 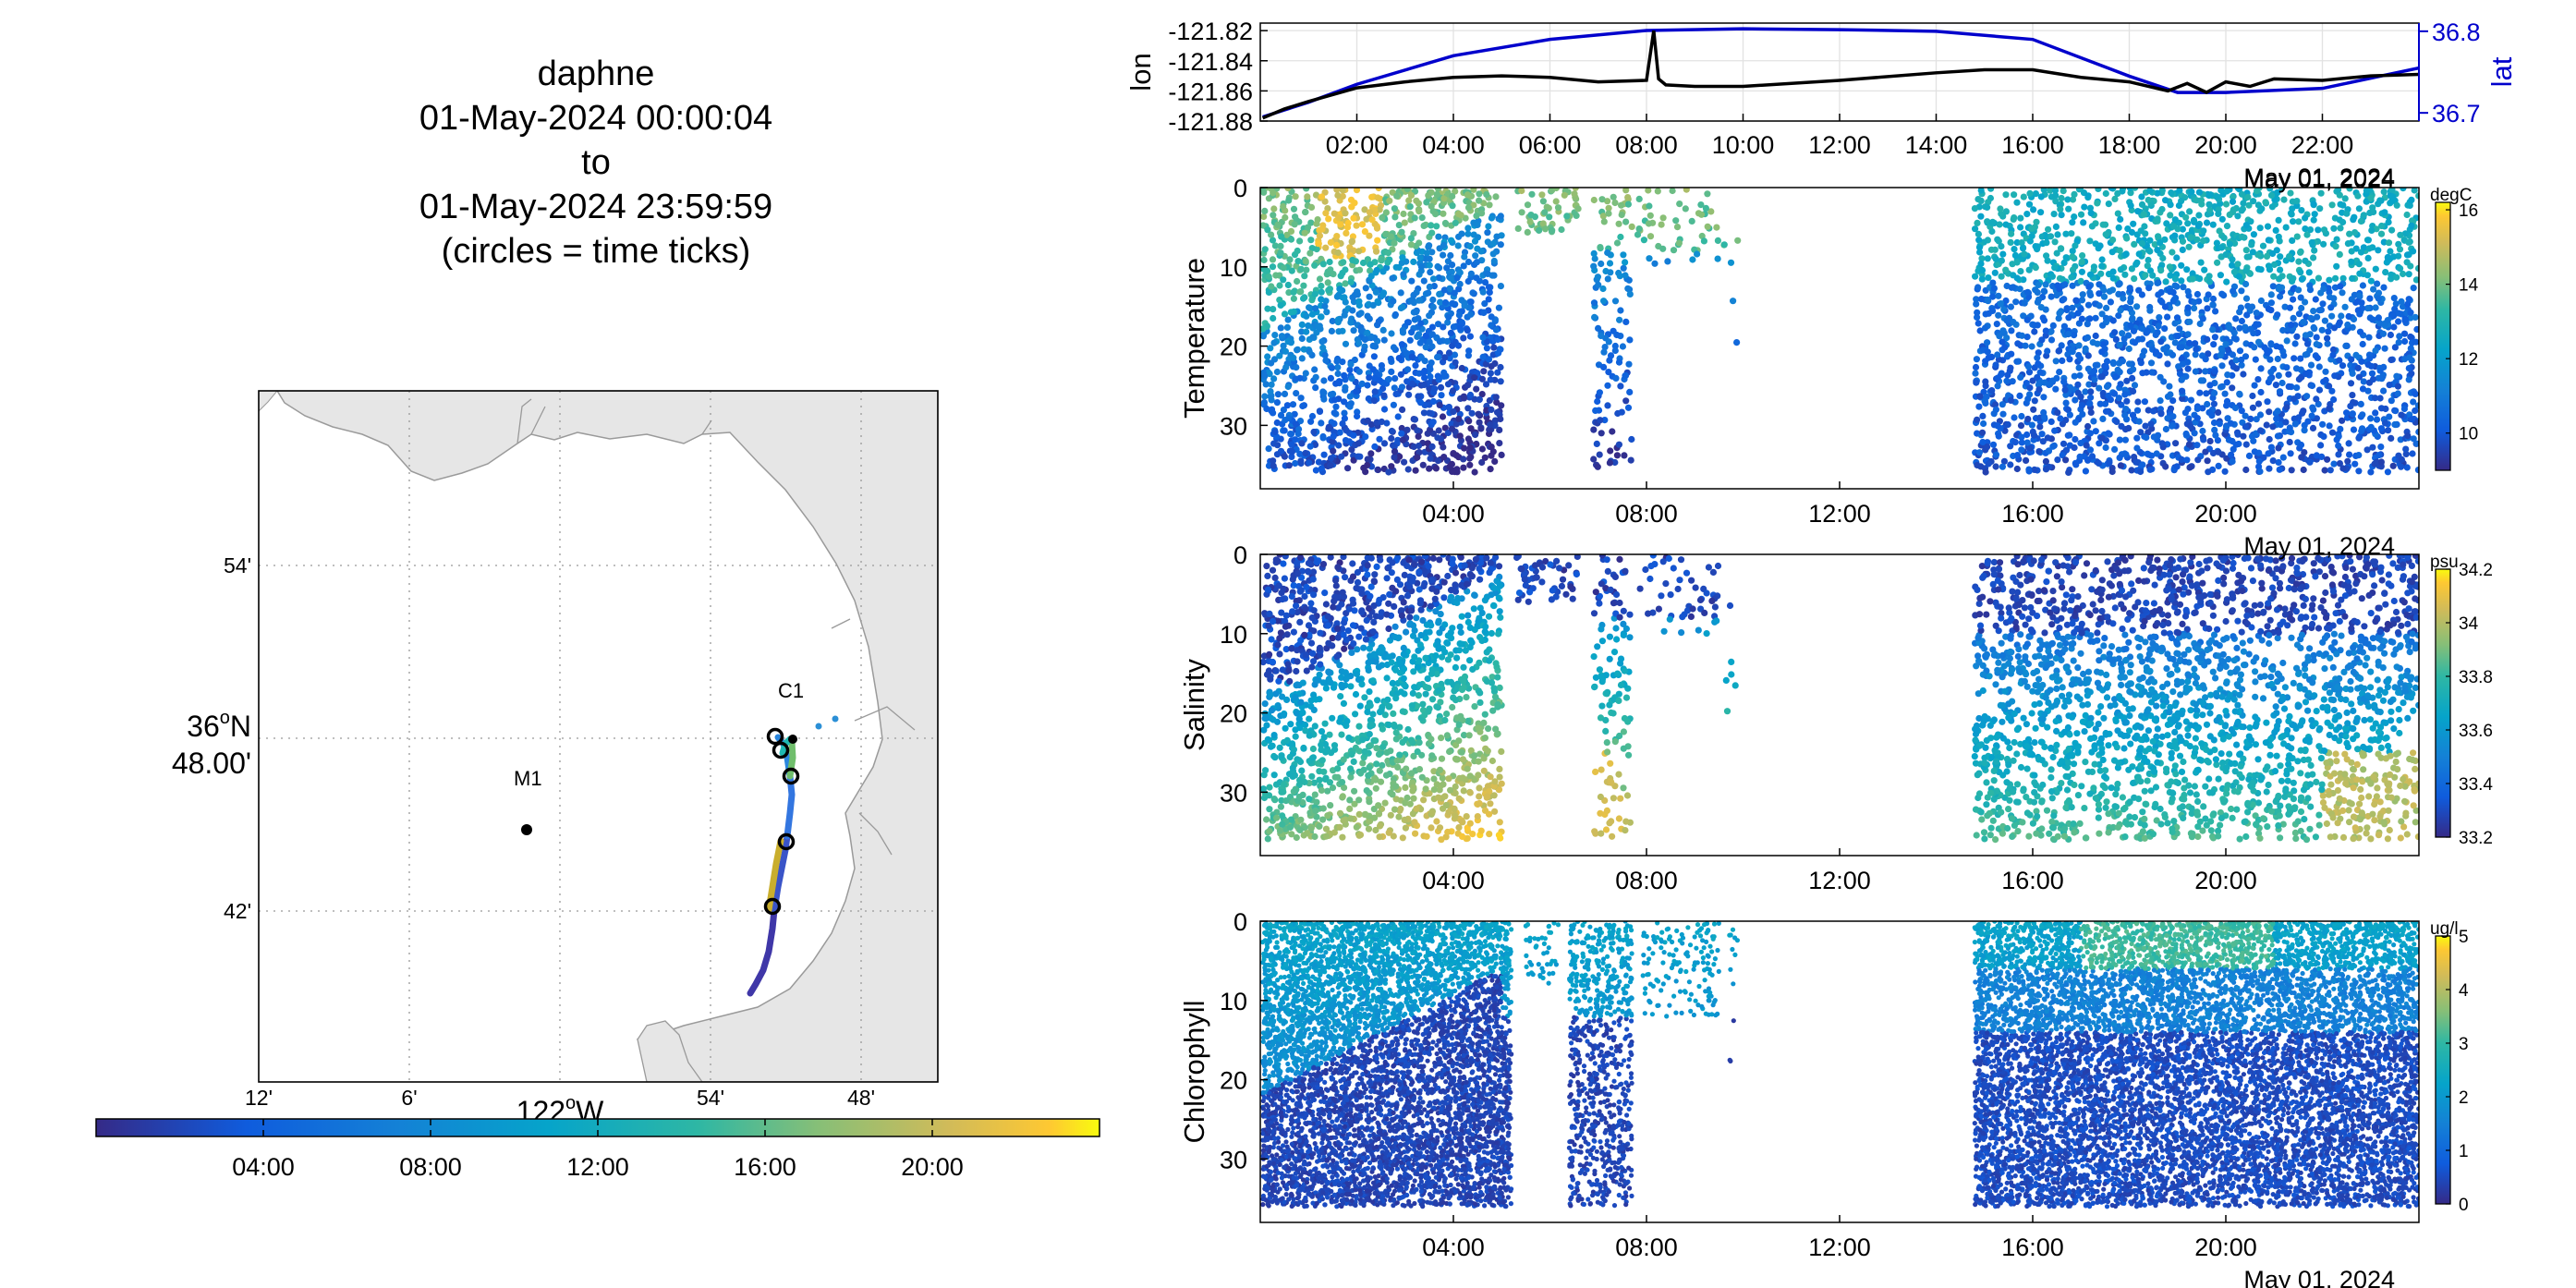 I want to click on station-m1-marker, so click(x=526, y=829).